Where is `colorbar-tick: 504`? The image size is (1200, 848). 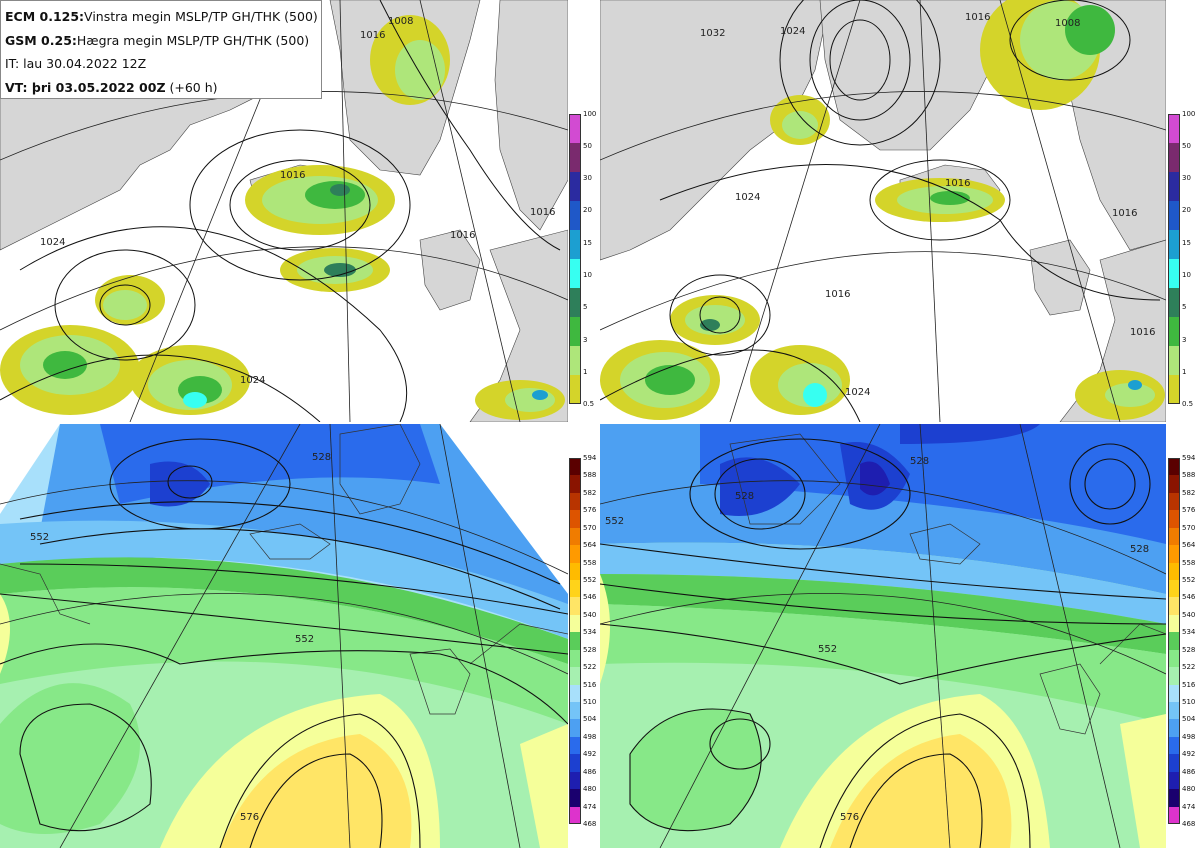
colorbar-tick: 504 is located at coordinates (590, 719).